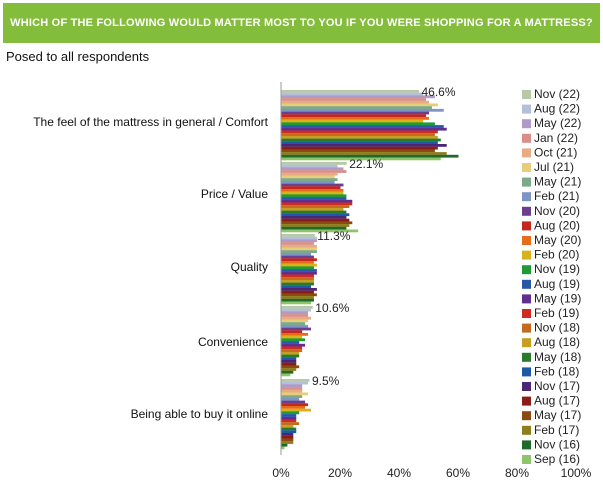 Image resolution: width=603 pixels, height=492 pixels. What do you see at coordinates (333, 236) in the screenshot?
I see `data-label: 11.3%` at bounding box center [333, 236].